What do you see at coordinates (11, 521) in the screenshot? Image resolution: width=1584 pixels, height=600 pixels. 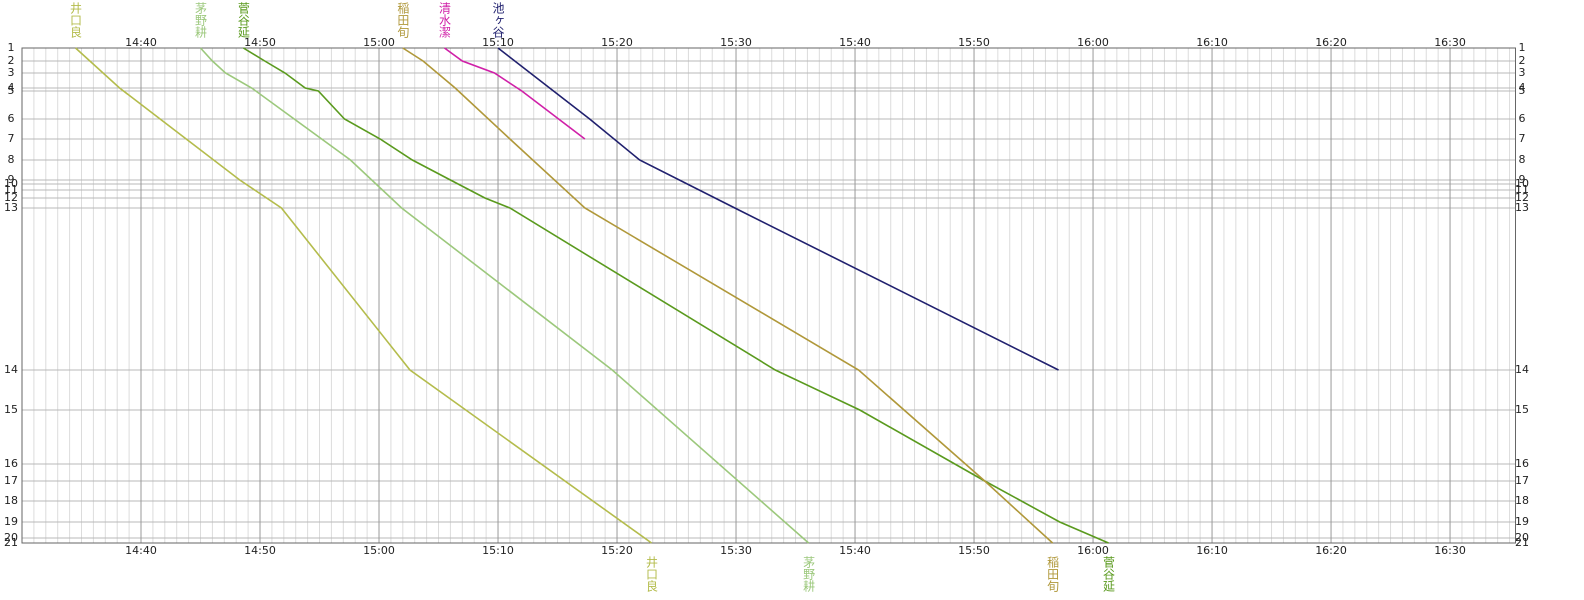 I see `y-tick-label: 19` at bounding box center [11, 521].